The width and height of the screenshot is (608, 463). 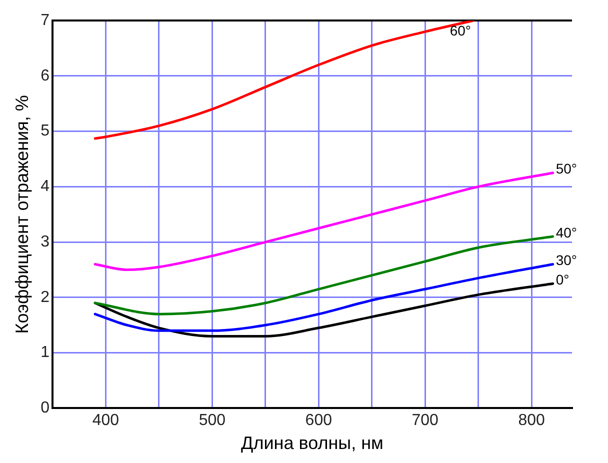 I want to click on x-axis-title: Длина волны, нм, so click(x=312, y=443).